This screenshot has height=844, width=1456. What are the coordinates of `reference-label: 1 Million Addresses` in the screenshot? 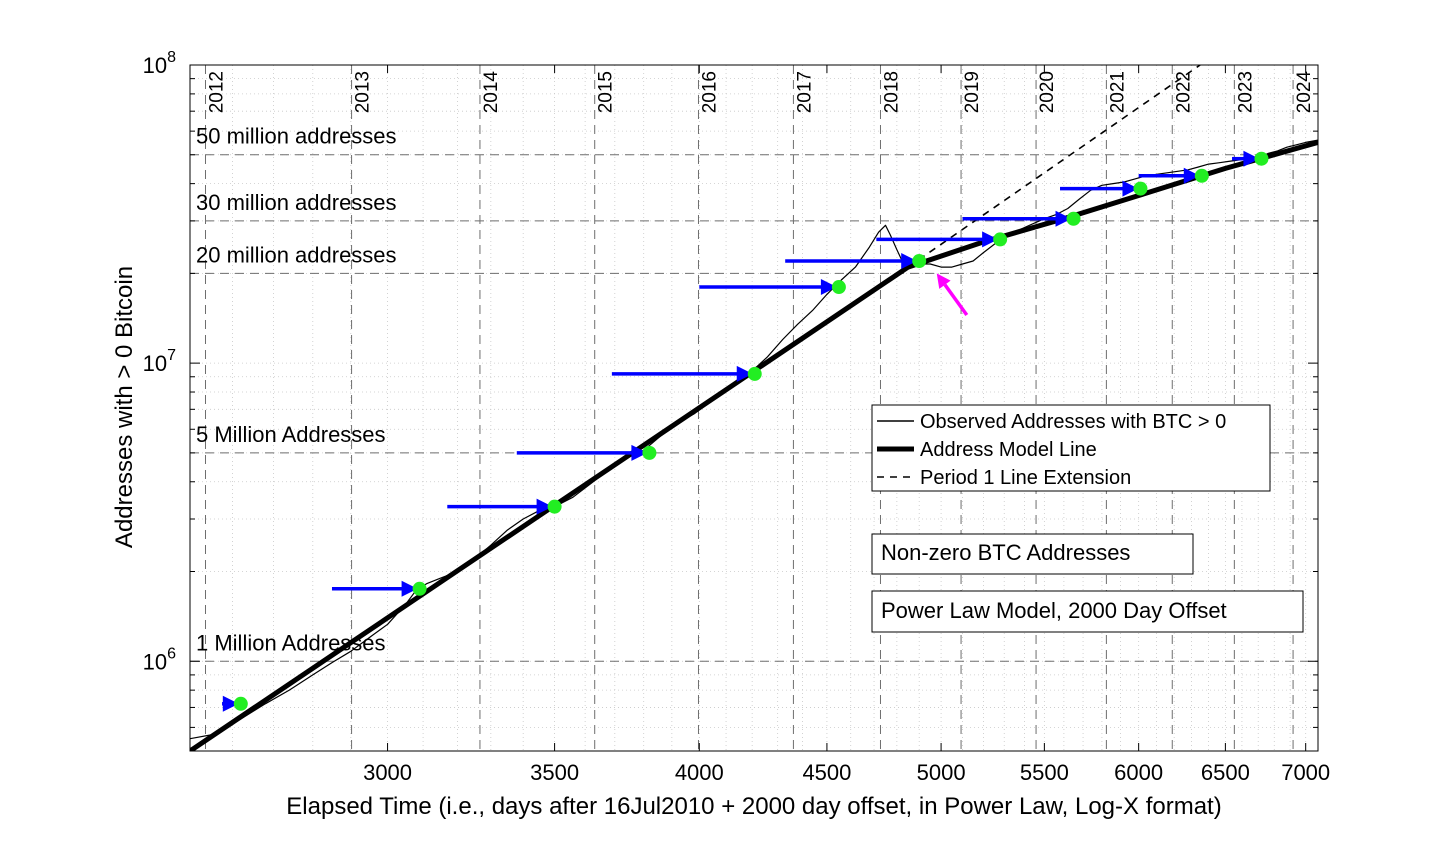 It's located at (291, 642).